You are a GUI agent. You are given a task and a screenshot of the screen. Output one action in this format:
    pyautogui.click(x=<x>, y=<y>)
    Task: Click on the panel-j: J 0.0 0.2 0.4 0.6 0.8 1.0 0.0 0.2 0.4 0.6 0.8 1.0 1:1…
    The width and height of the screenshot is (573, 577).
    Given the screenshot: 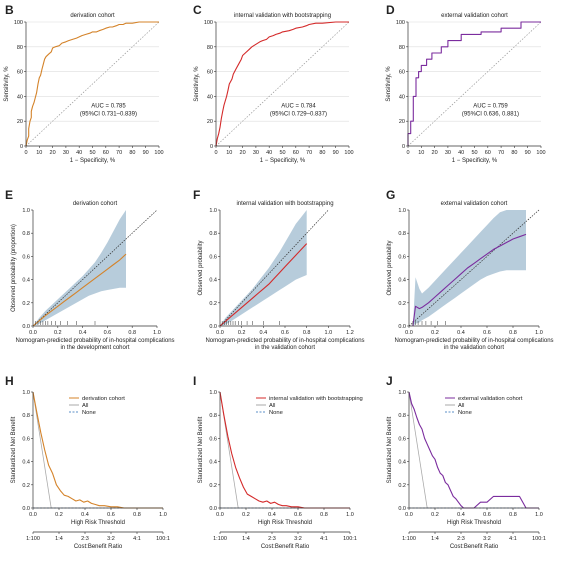 What is the action you would take?
    pyautogui.click(x=466, y=462)
    